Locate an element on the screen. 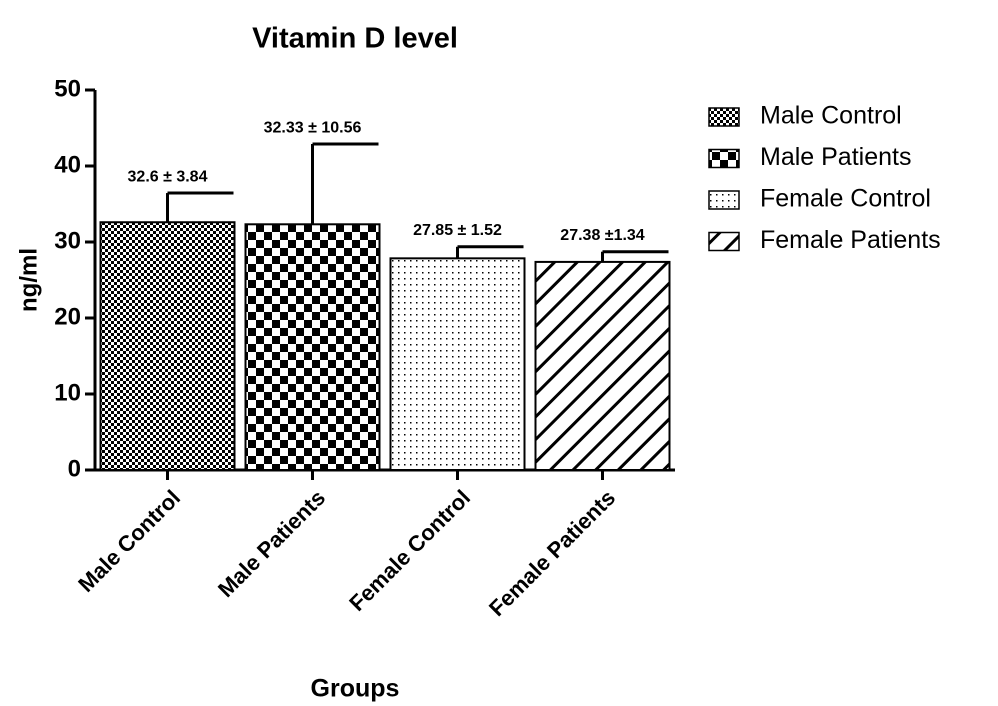  x-axis-title: Groups is located at coordinates (355, 689).